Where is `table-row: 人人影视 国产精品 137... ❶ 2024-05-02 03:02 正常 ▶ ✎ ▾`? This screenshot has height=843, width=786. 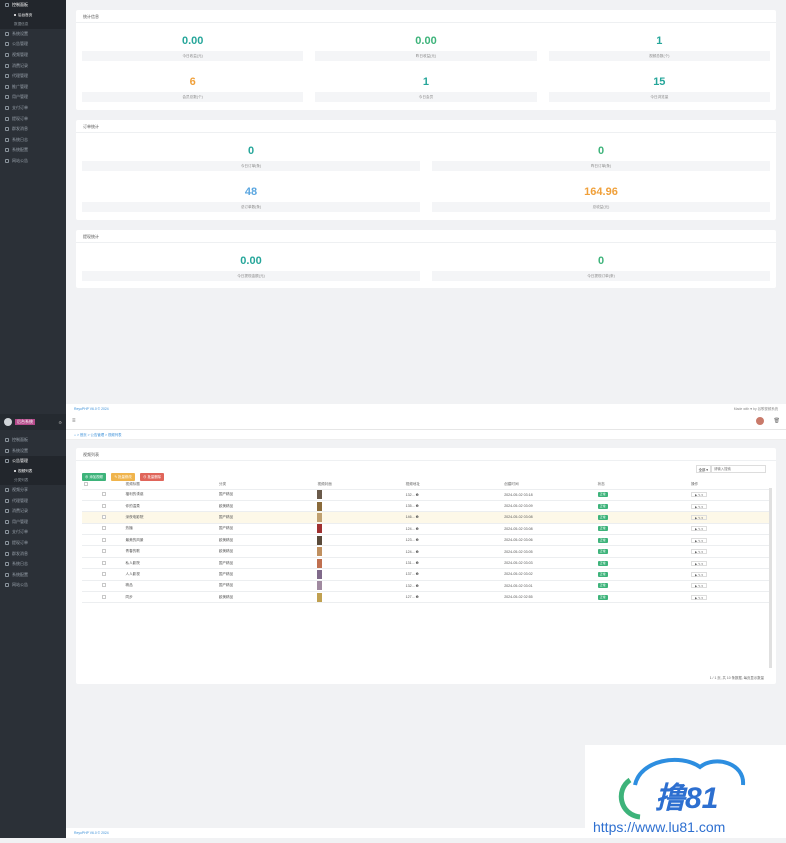
table-row: 人人影视 国产精品 137... ❶ 2024-05-02 03:02 正常 ▶ ✎ ▾ is located at coordinates (427, 574).